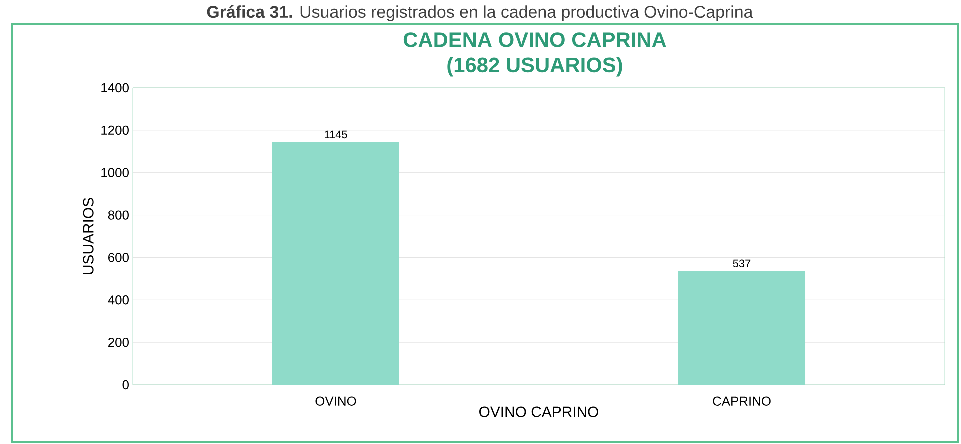  What do you see at coordinates (742, 401) in the screenshot?
I see `x-tick-label: CAPRINO` at bounding box center [742, 401].